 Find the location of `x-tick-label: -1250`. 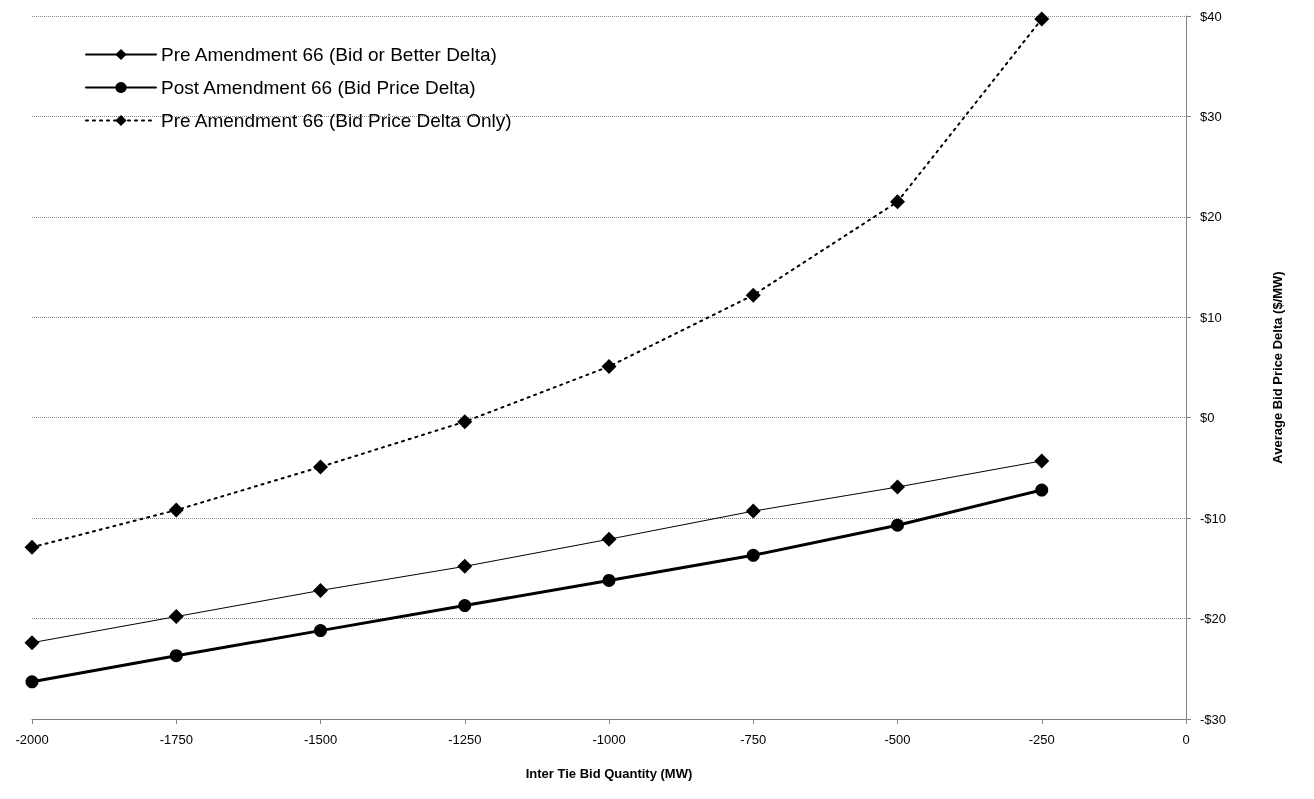

x-tick-label: -1250 is located at coordinates (465, 739).